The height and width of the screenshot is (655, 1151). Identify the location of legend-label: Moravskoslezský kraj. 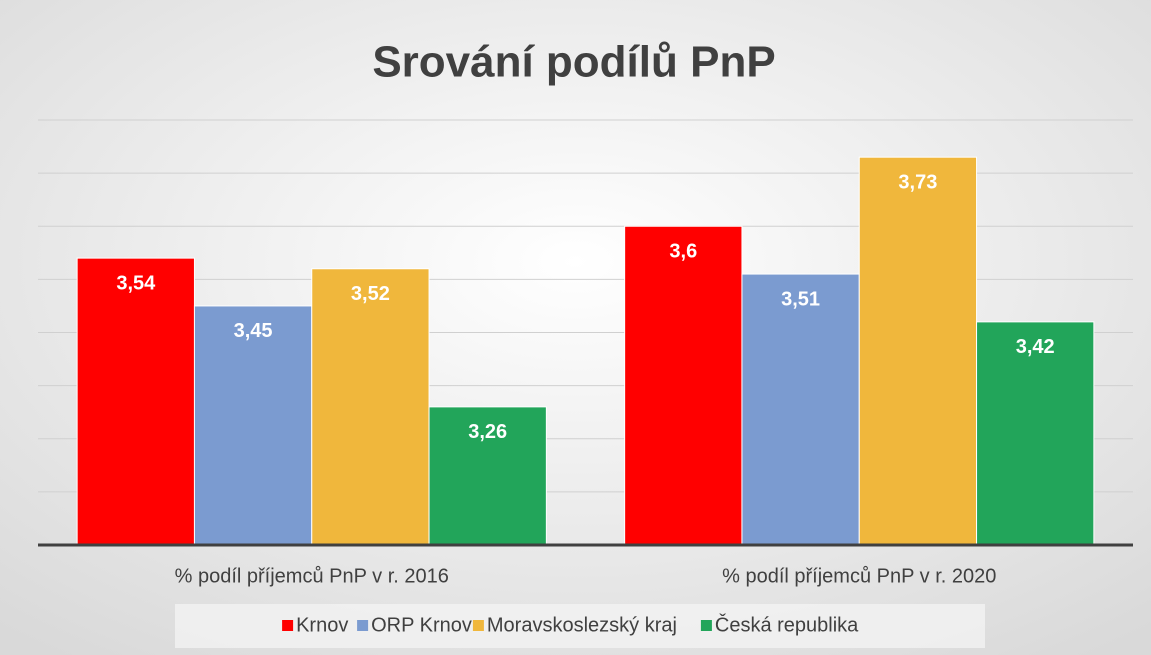
(582, 625).